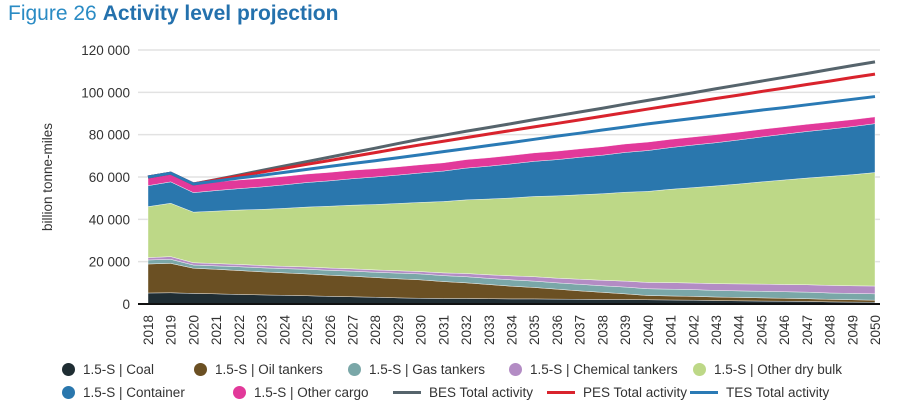  I want to click on x-tick-label: 2037, so click(580, 330).